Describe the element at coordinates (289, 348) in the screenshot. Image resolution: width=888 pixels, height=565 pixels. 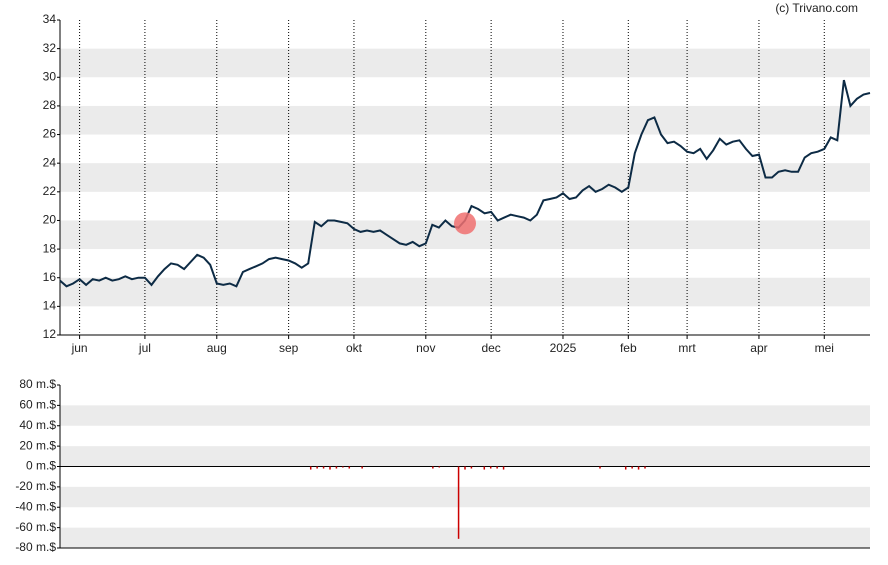
I see `x-tick-label: sep` at that location.